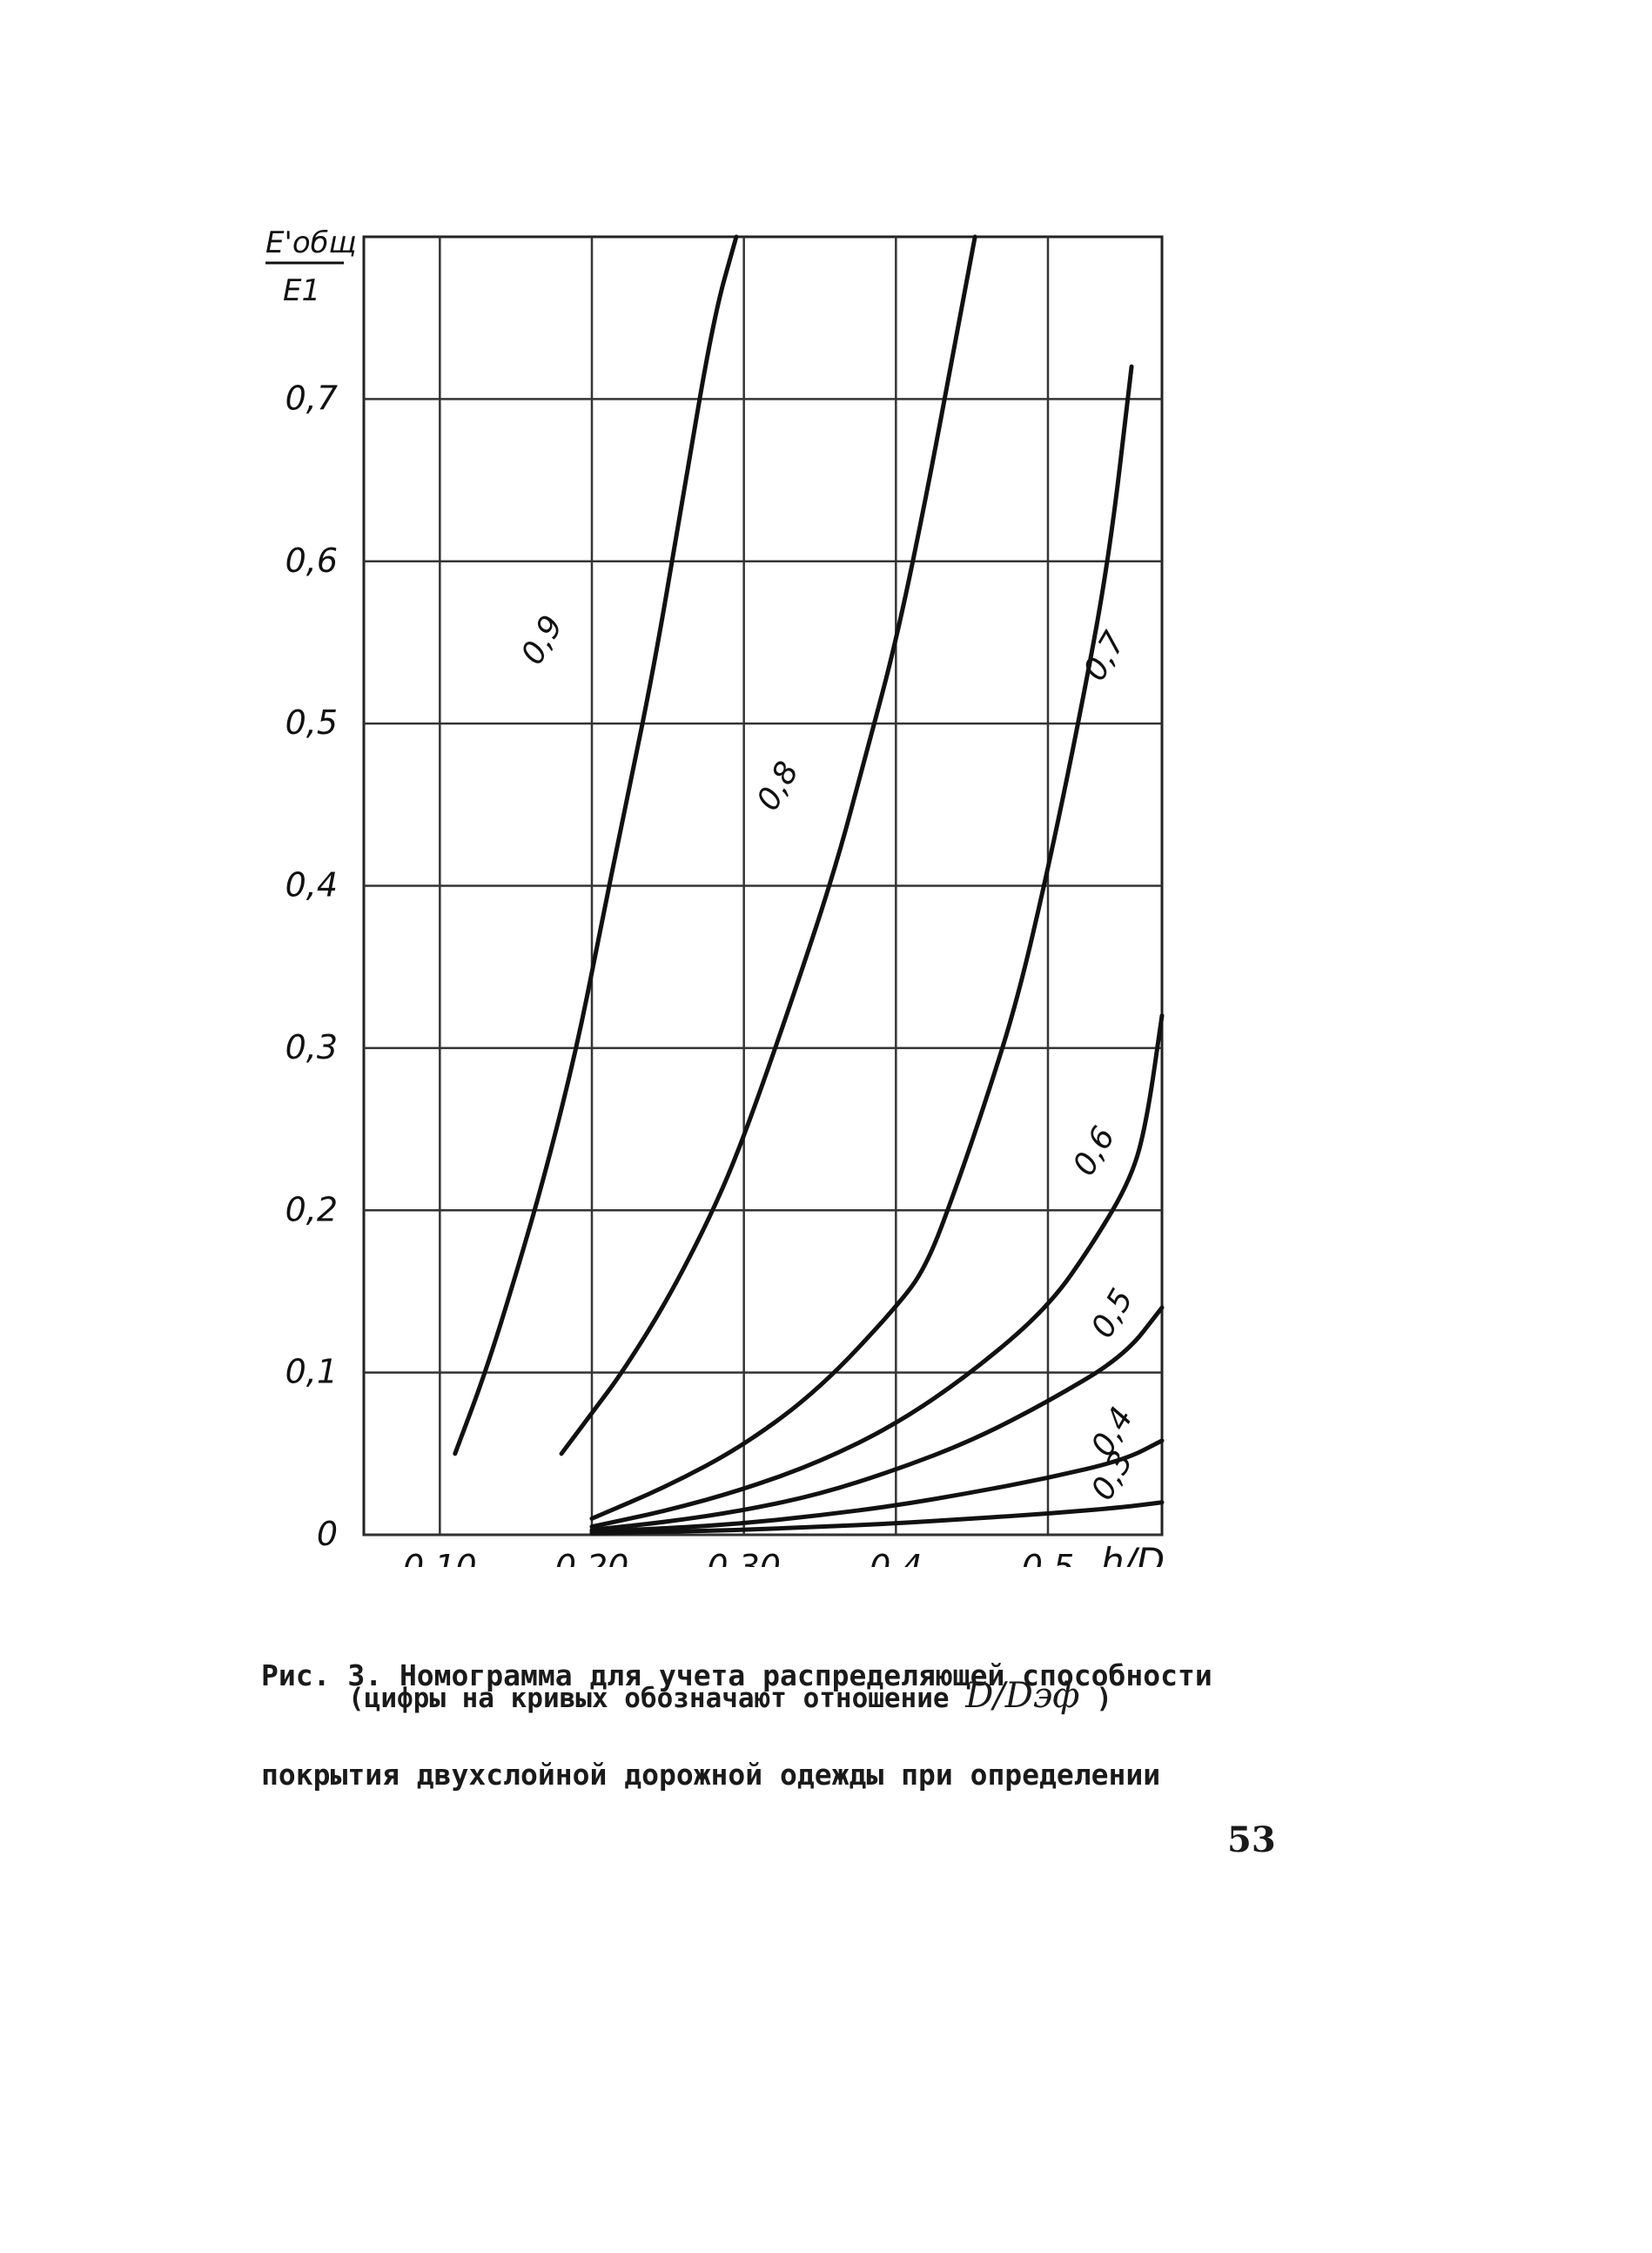 The height and width of the screenshot is (2253, 1652). I want to click on y-tick-label: 0,2, so click(311, 1209).